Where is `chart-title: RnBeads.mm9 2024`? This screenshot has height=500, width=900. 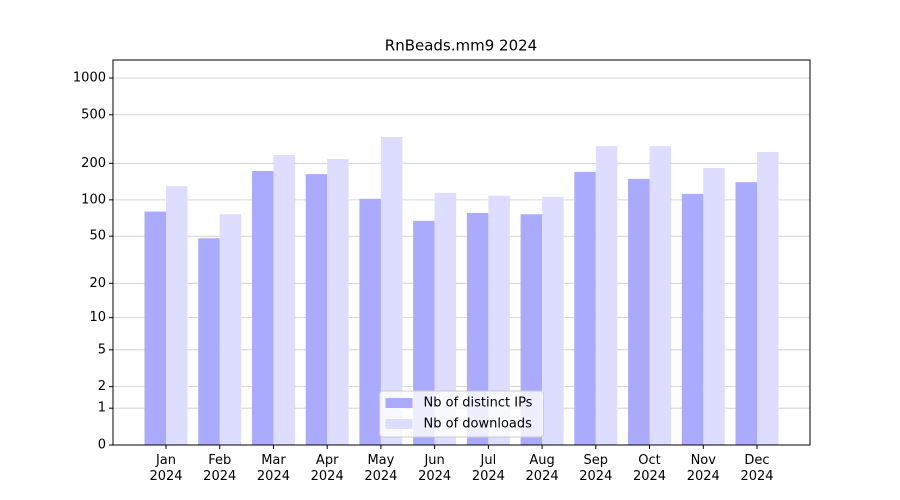 chart-title: RnBeads.mm9 2024 is located at coordinates (461, 46).